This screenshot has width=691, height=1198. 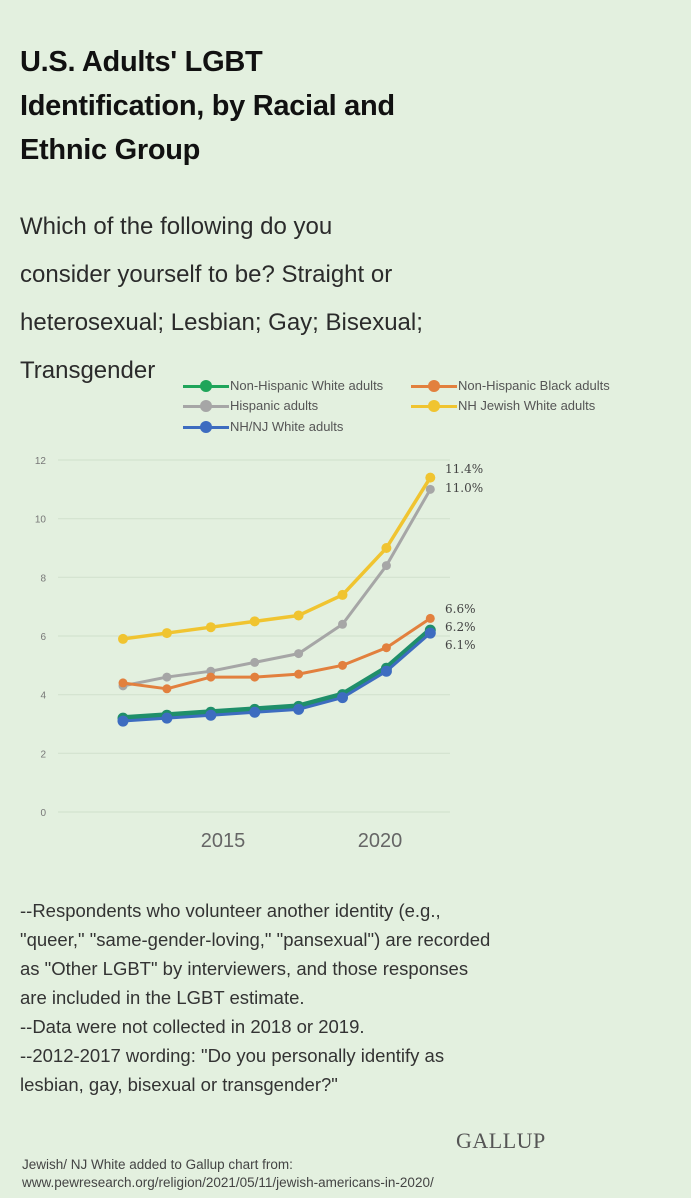 What do you see at coordinates (287, 426) in the screenshot?
I see `legend-label: NH/NJ White adults` at bounding box center [287, 426].